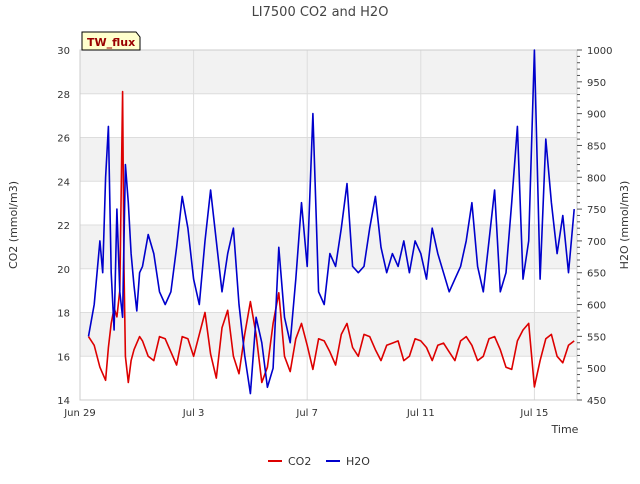 This screenshot has height=484, width=640. I want to click on right-axis-ticks: 450 500 550 600 650 700 750 800 850 900 950 1000, so click(594, 226).